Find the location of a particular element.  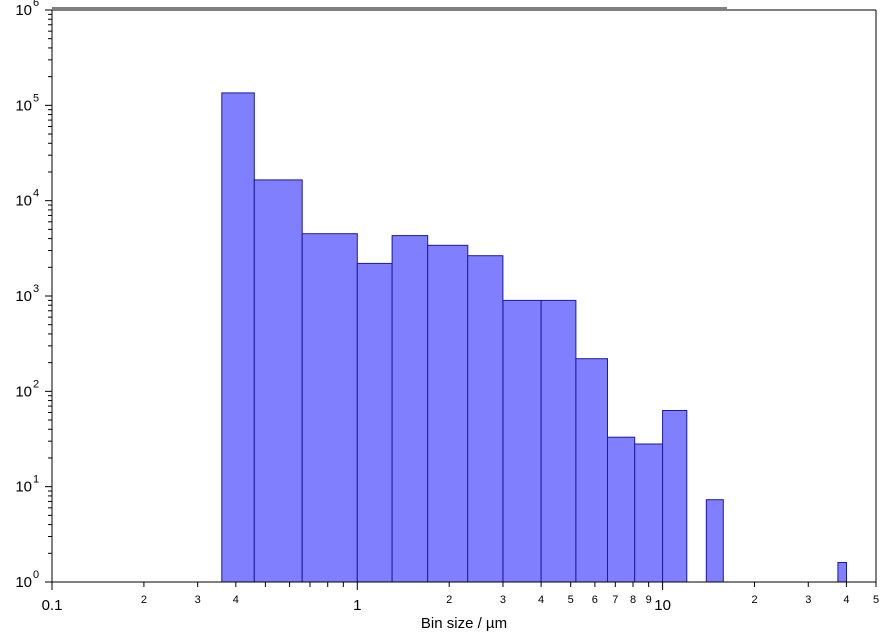

y-tick-exponent: 0 is located at coordinates (36, 575).